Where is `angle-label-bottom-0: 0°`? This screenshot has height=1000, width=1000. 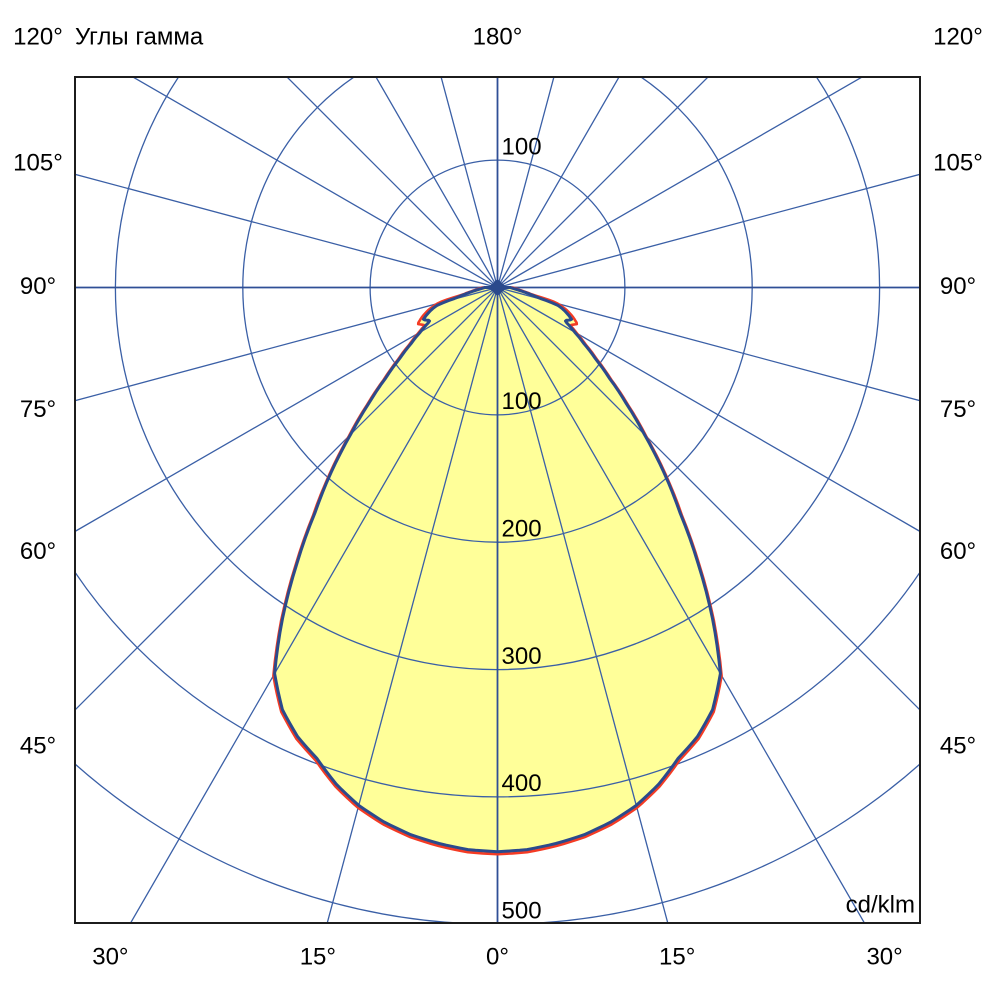
angle-label-bottom-0: 0° is located at coordinates (497, 956).